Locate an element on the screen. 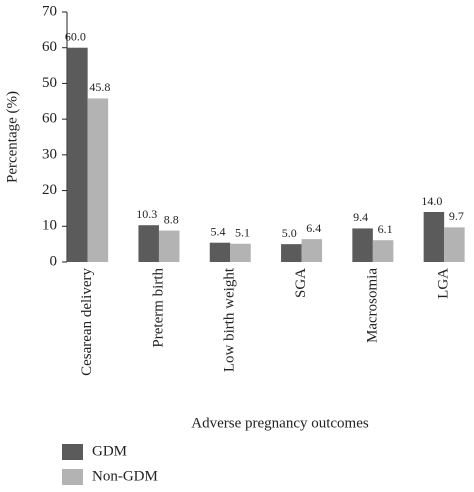  value-label: 6.4 is located at coordinates (313, 228).